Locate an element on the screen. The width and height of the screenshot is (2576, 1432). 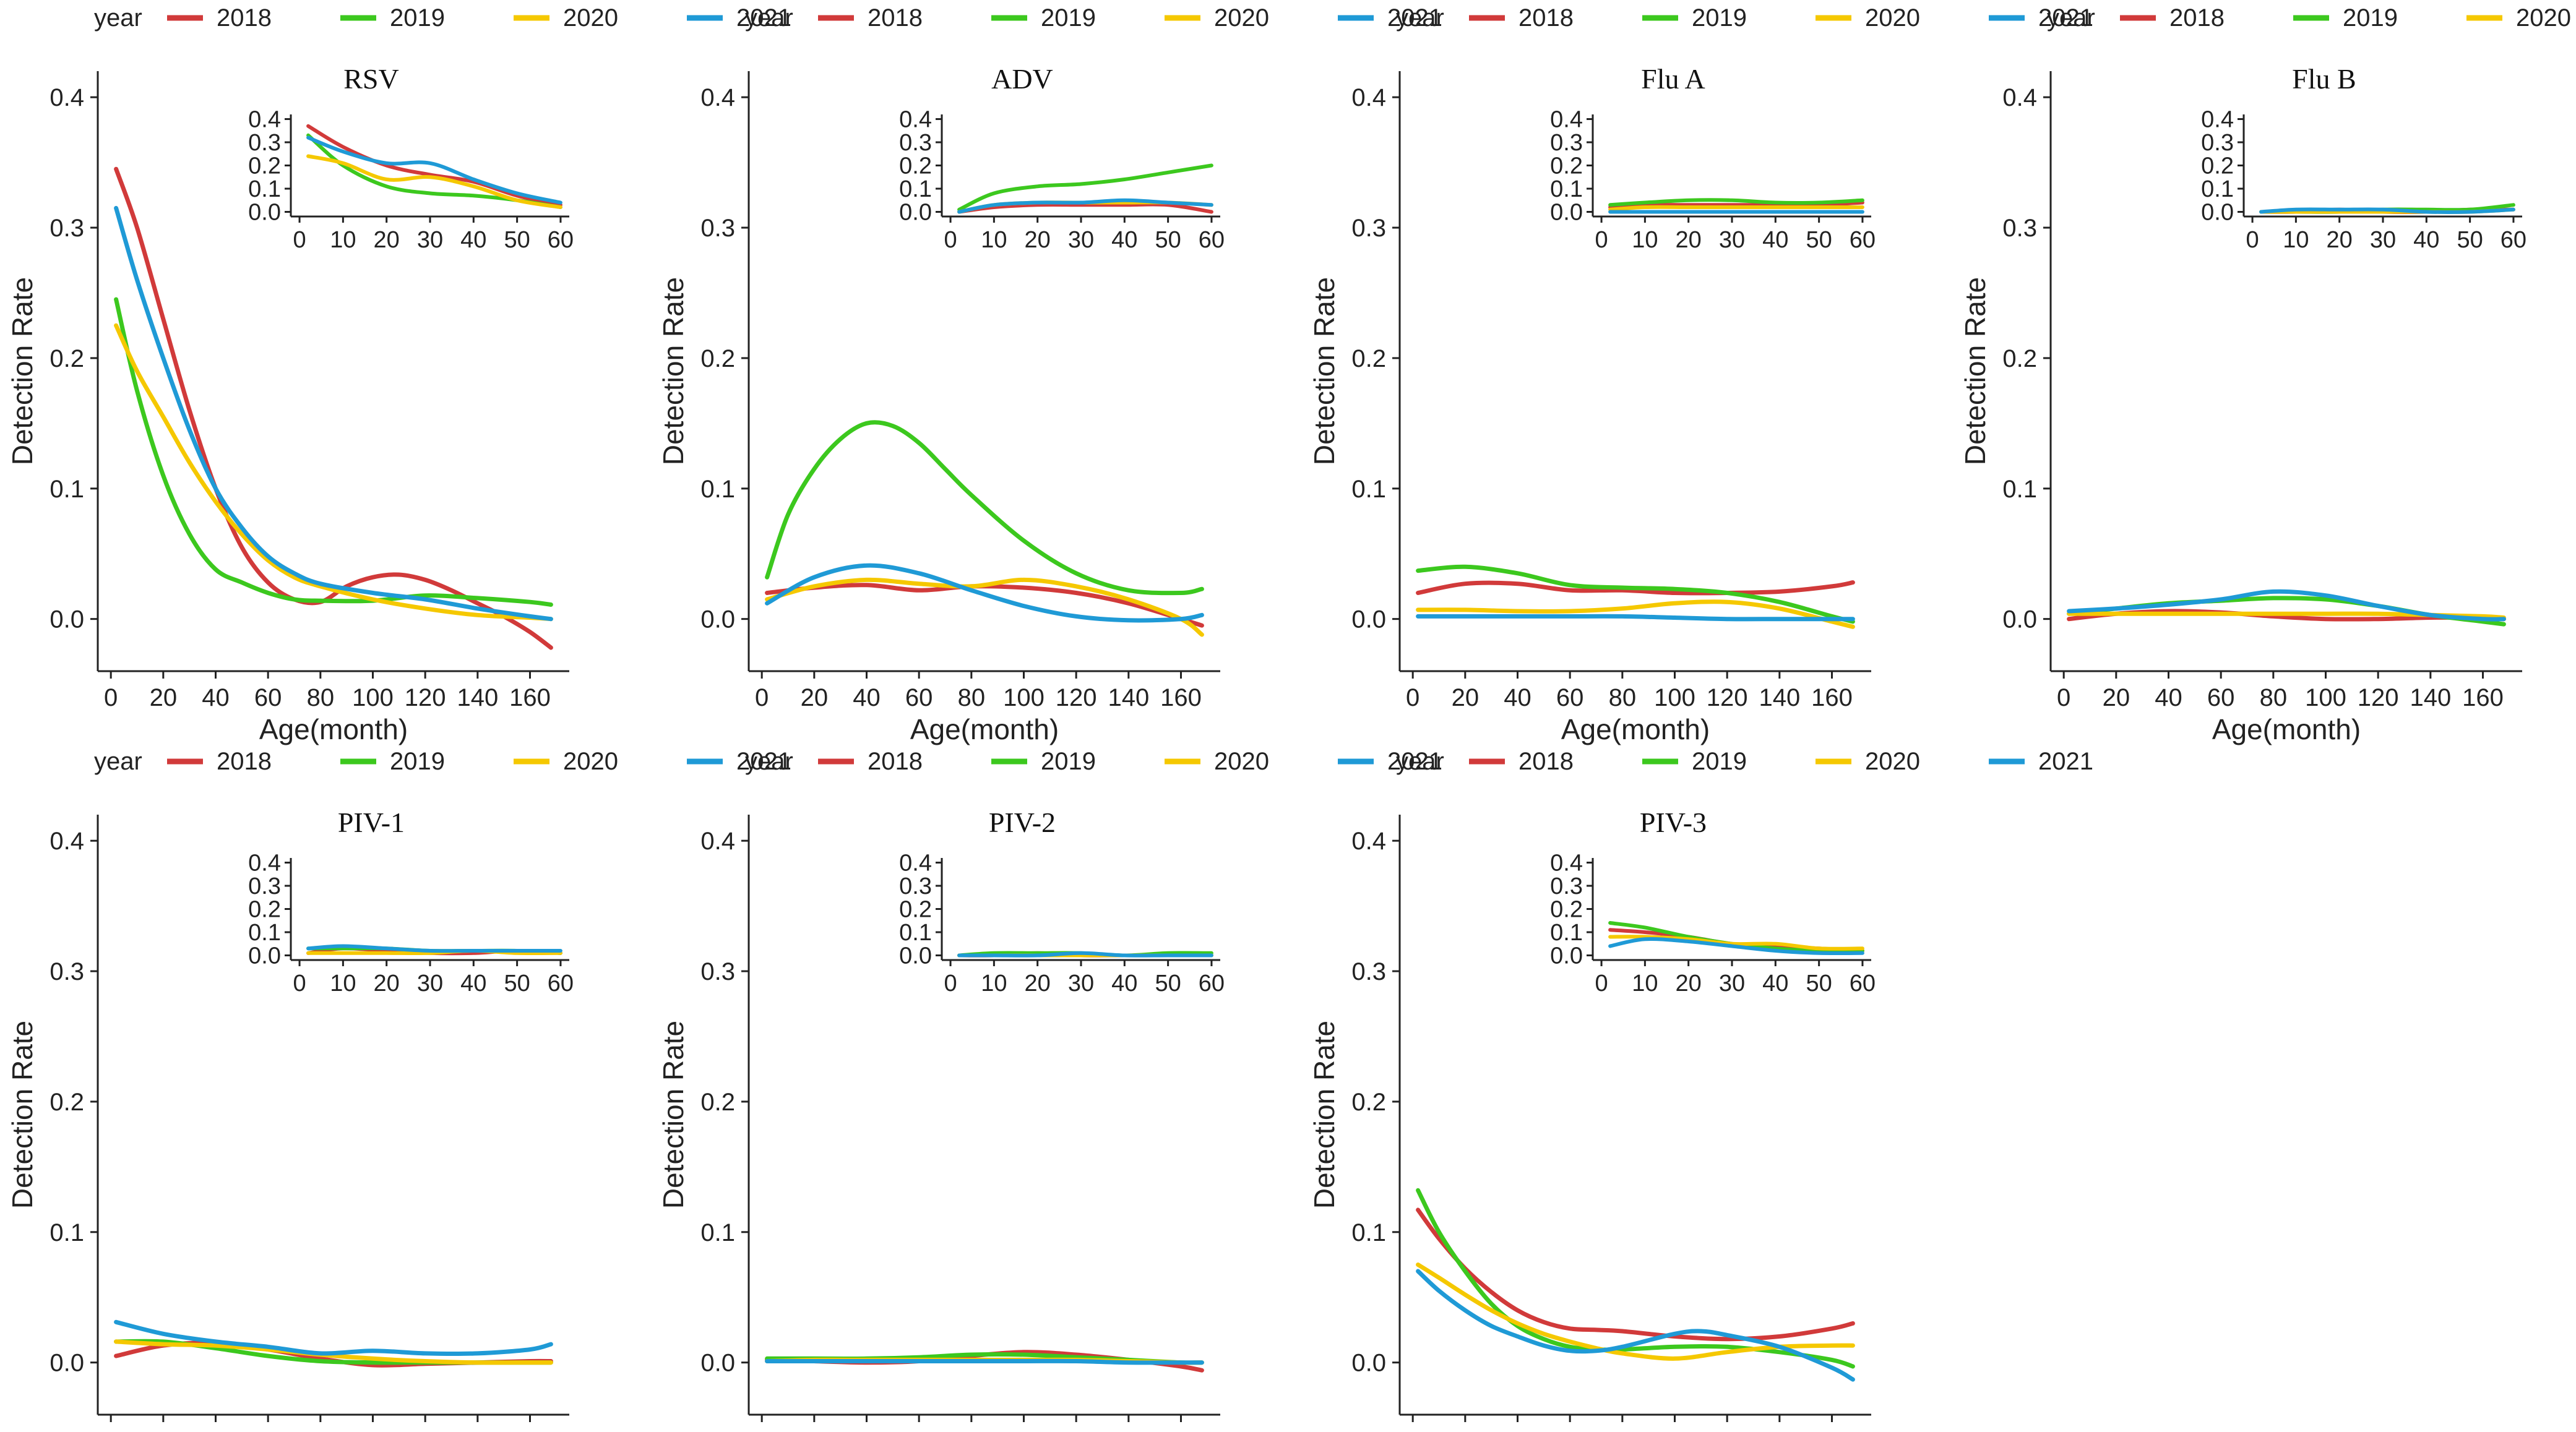
x-axis-title: Age(month) is located at coordinates (1635, 729).